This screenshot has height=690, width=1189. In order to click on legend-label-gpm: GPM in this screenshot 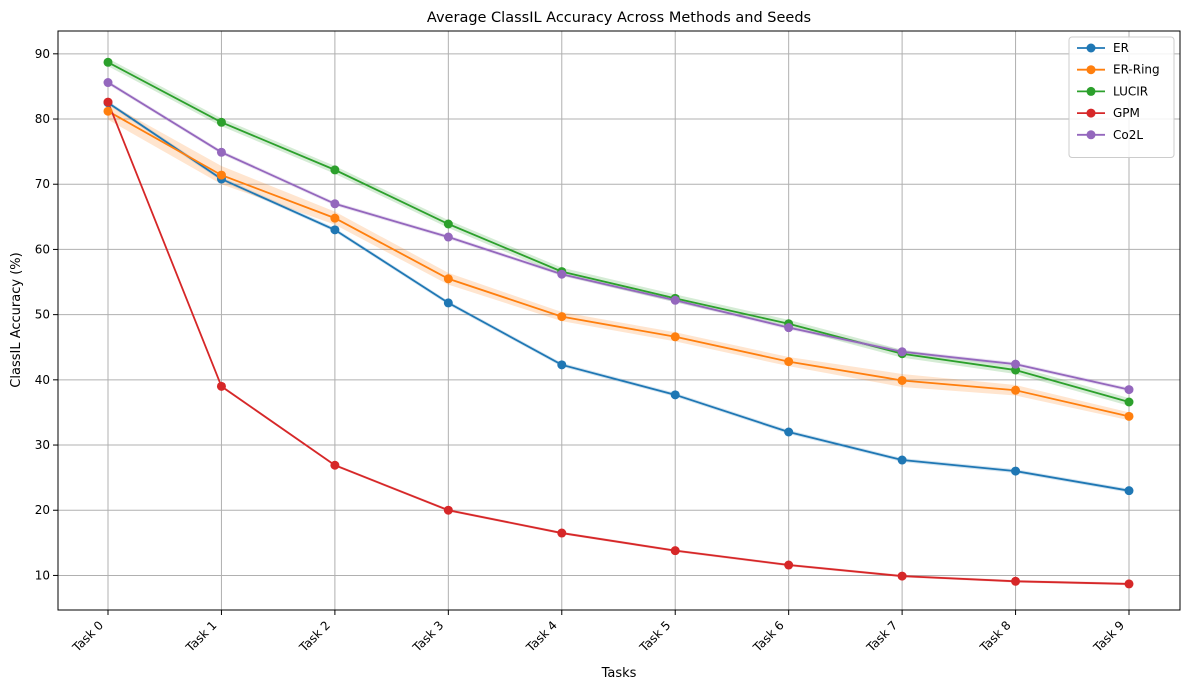, I will do `click(1126, 113)`.